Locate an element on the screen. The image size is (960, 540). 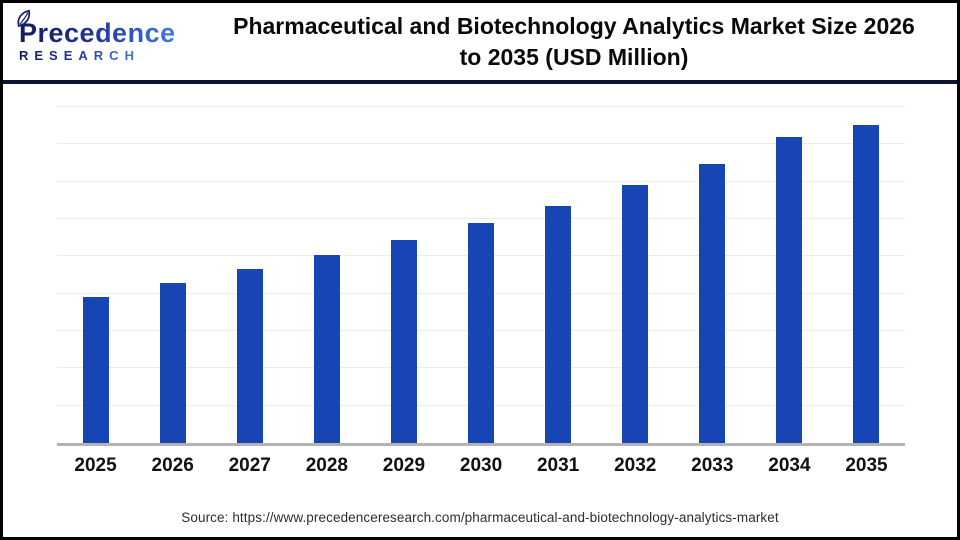
bar-cell-2035 is located at coordinates (866, 275).